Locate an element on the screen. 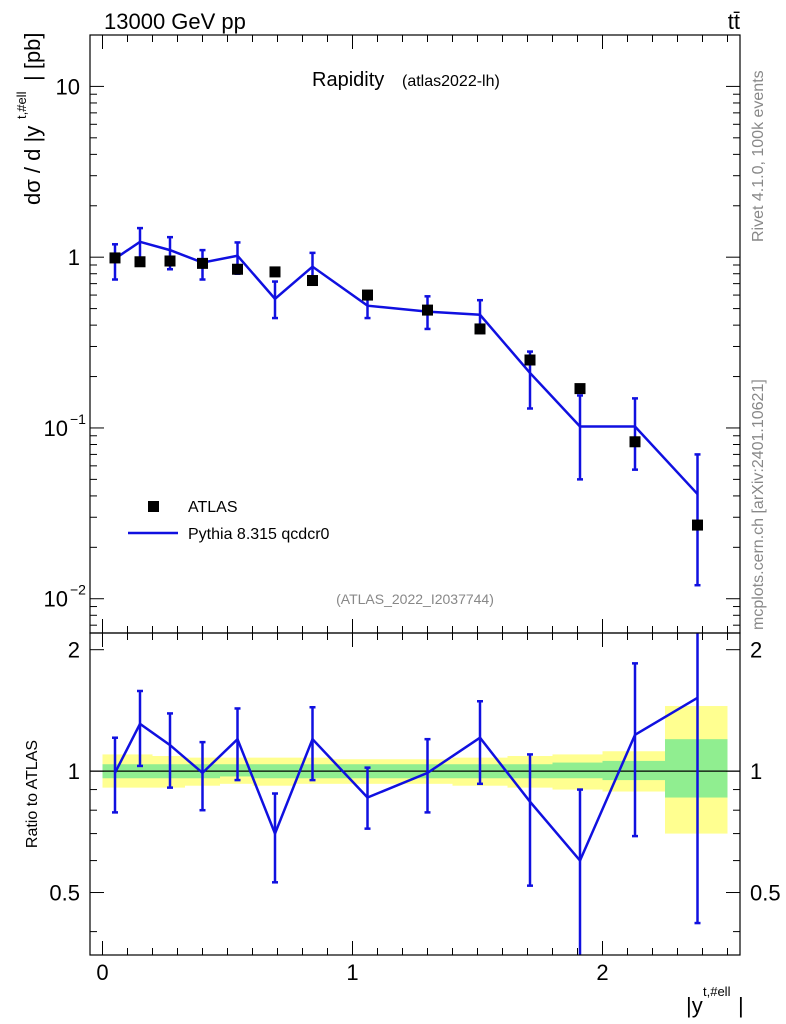 Image resolution: width=786 pixels, height=1024 pixels. main-ylabel-sup: t,#ell is located at coordinates (21, 105).